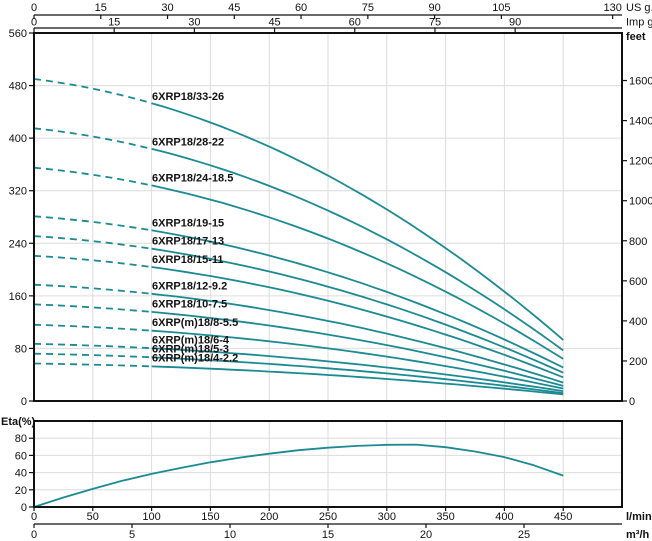 This screenshot has height=541, width=652. What do you see at coordinates (18, 34) in the screenshot?
I see `left-axis-tick-label: 560` at bounding box center [18, 34].